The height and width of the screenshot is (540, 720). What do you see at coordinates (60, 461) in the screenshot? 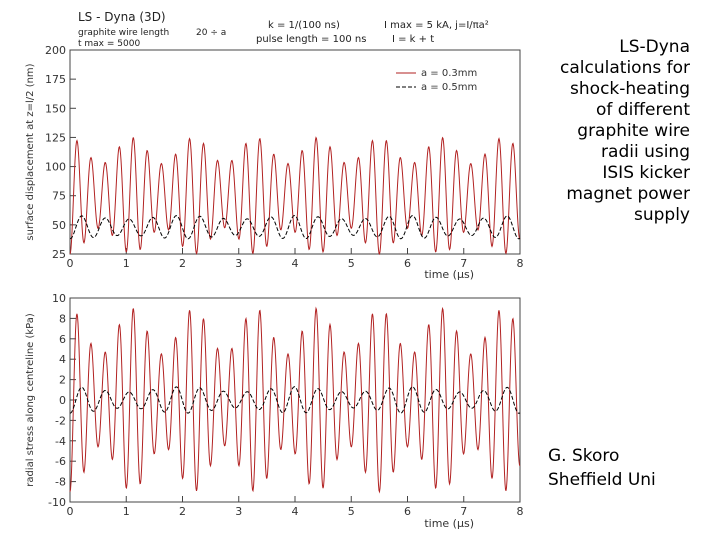
I see `y-tick-label: -6` at bounding box center [60, 461].